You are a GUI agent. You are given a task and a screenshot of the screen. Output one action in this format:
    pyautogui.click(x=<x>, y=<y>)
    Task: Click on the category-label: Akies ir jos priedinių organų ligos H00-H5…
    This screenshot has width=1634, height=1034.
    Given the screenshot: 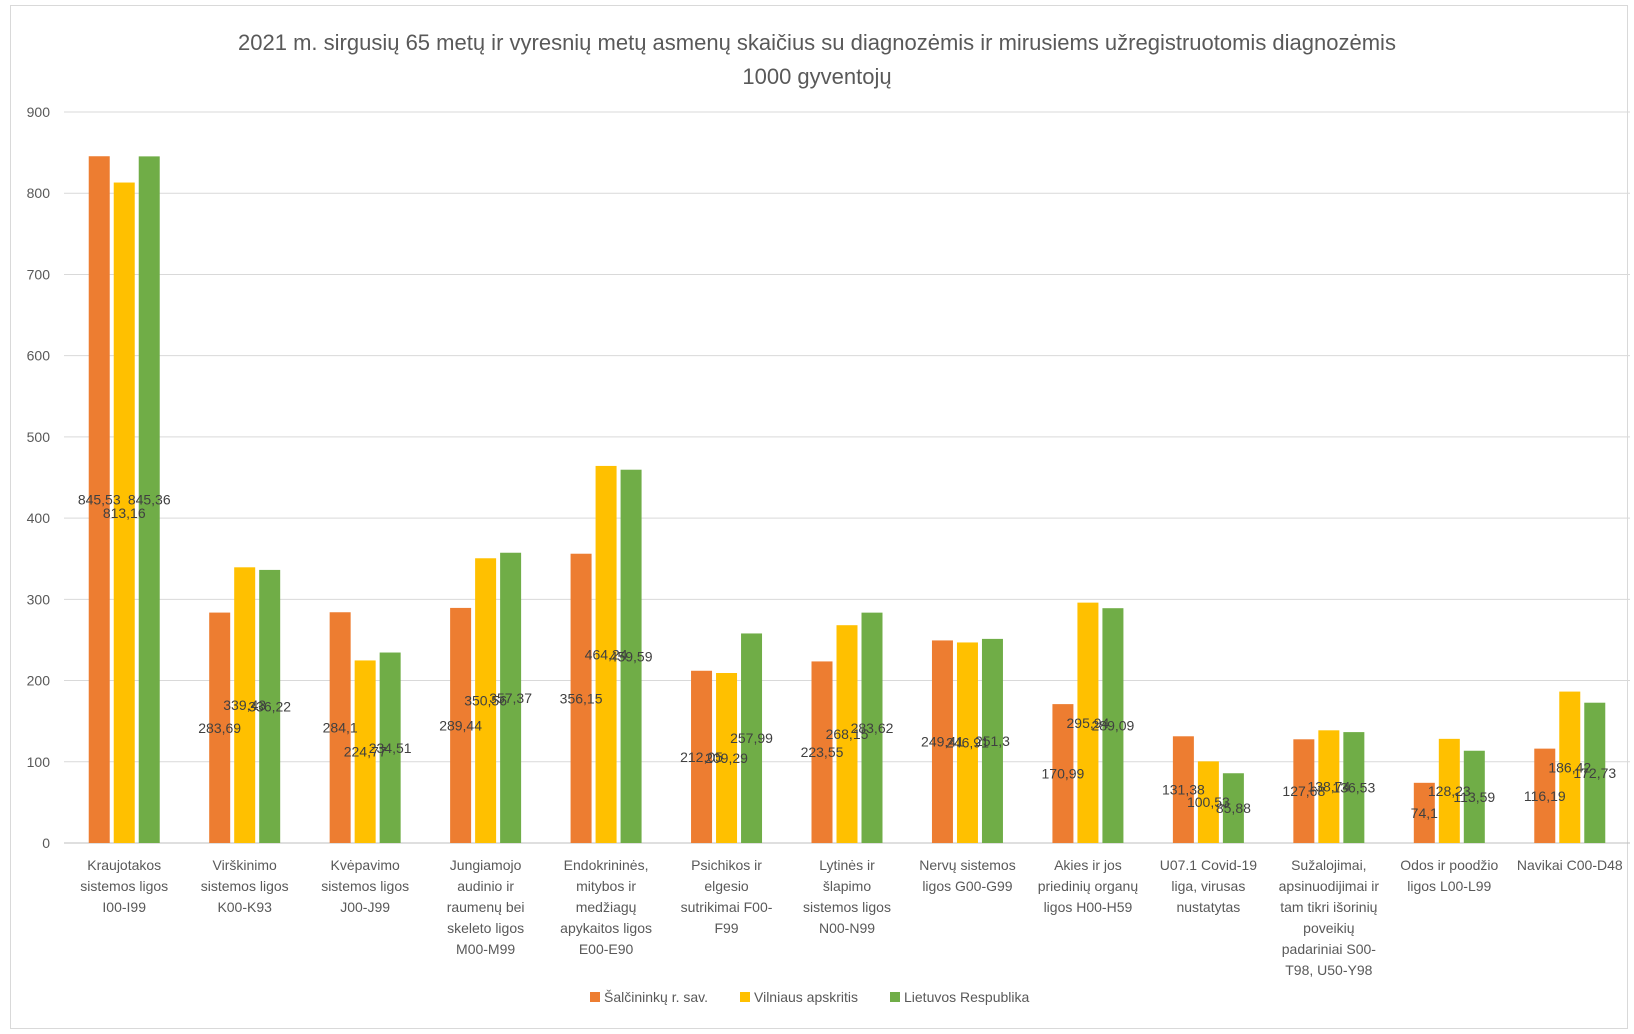 What is the action you would take?
    pyautogui.click(x=1088, y=886)
    